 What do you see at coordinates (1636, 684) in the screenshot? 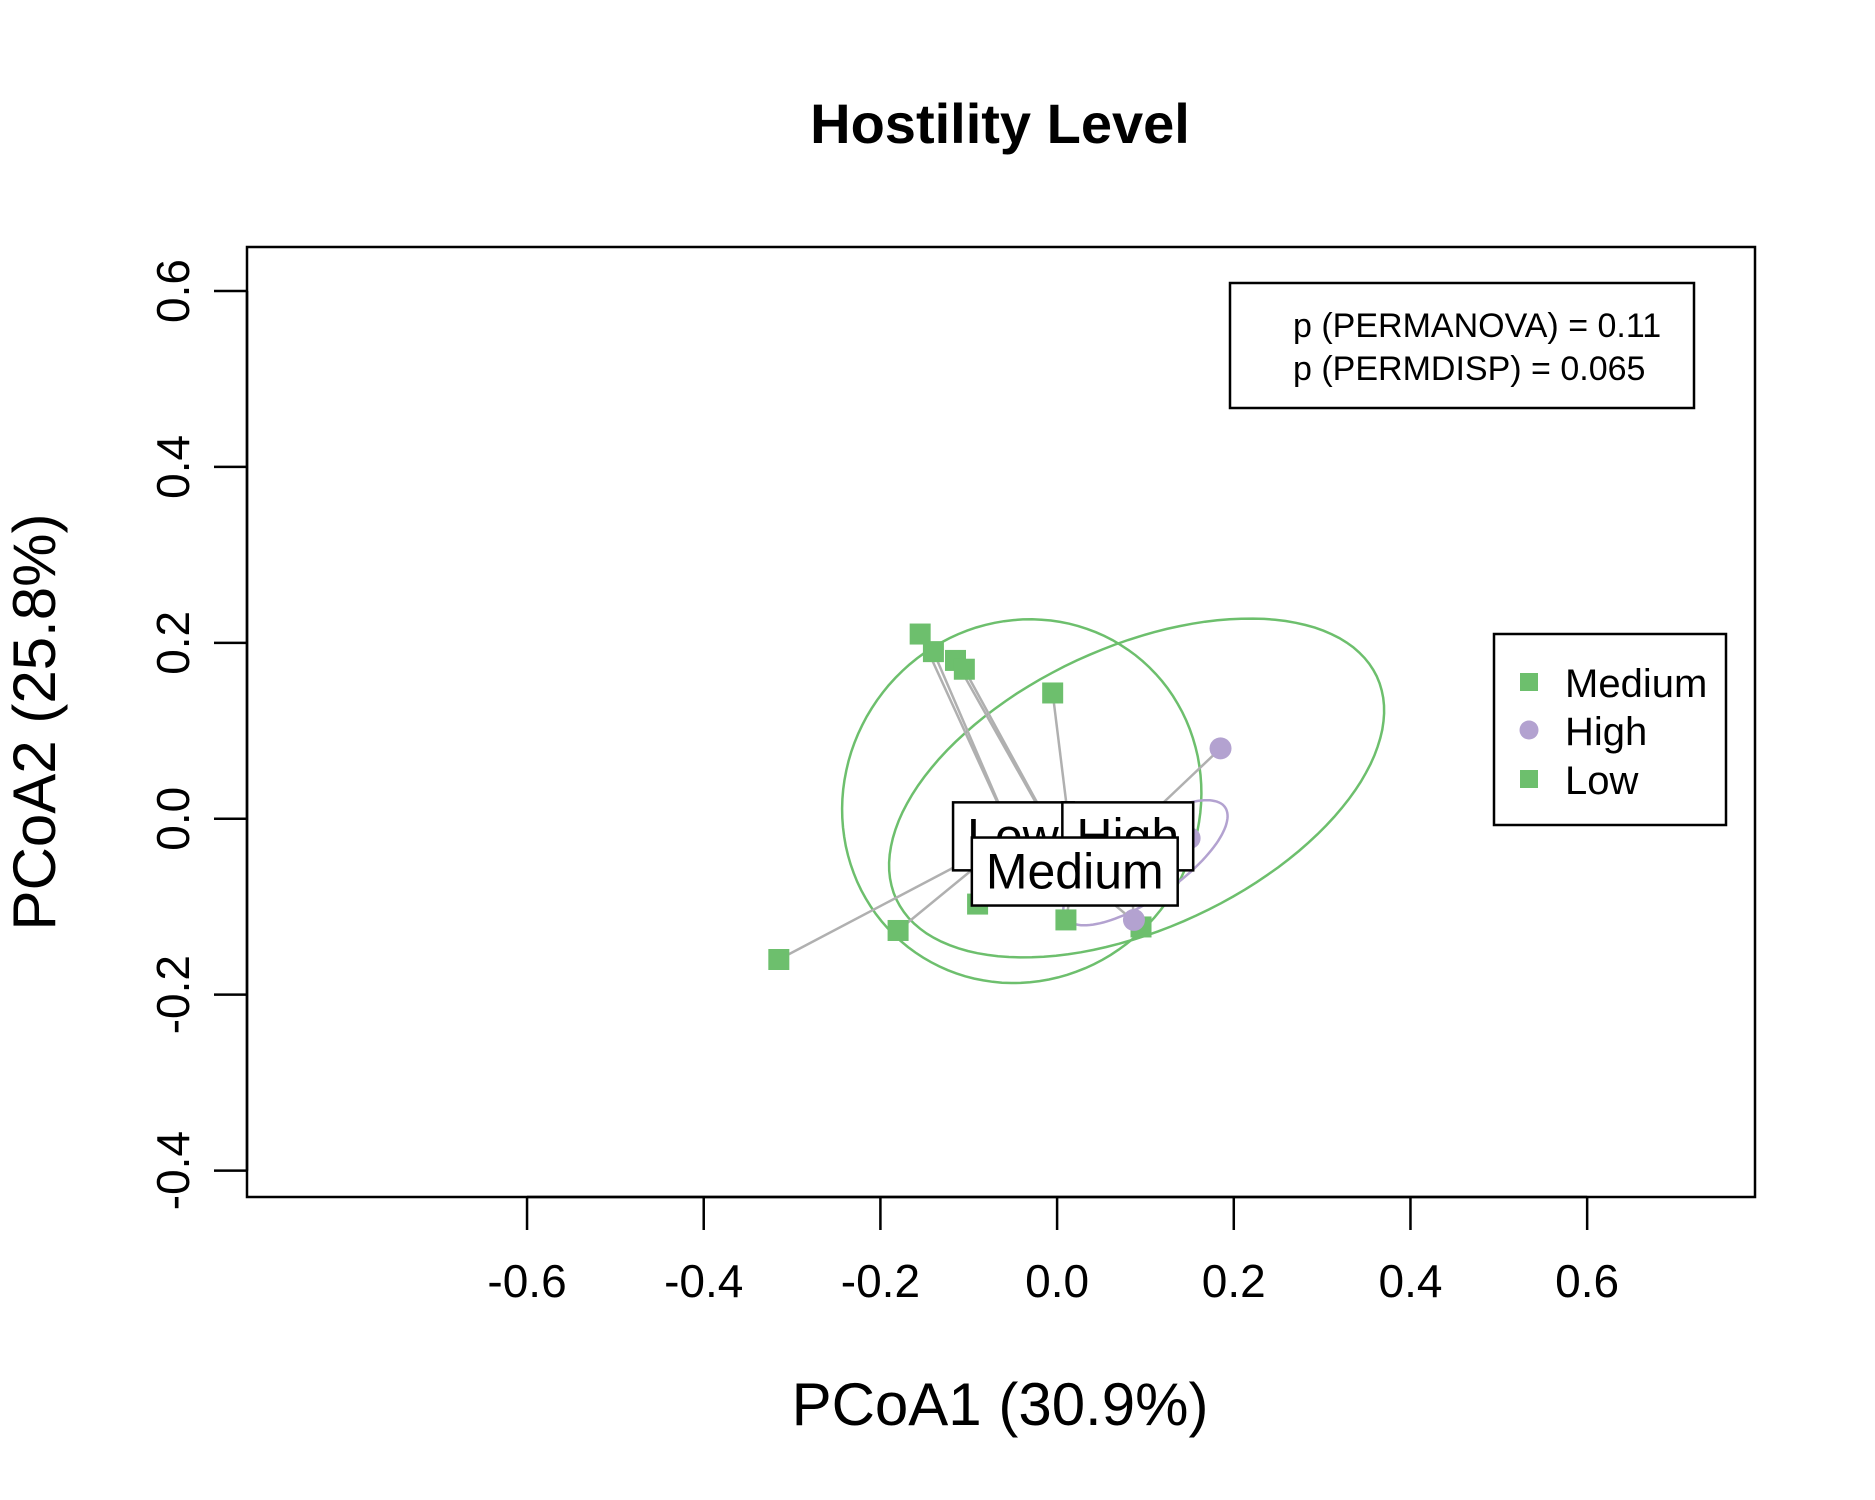
I see `legend-medium-label: Medium` at bounding box center [1636, 684].